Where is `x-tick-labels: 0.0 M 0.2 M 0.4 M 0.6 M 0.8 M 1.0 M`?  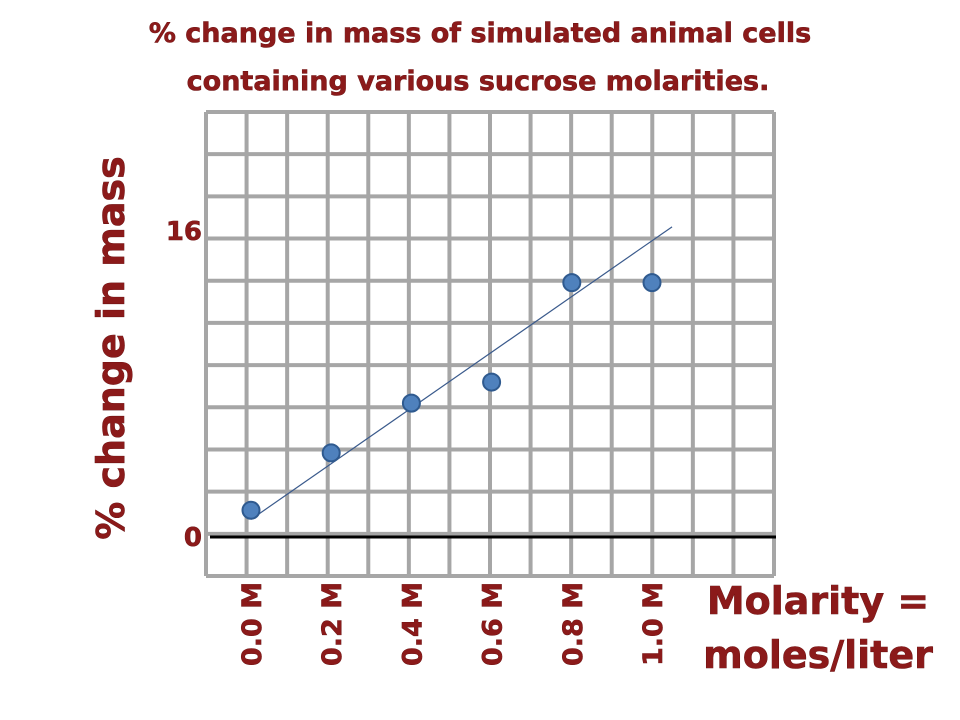
x-tick-labels: 0.0 M 0.2 M 0.4 M 0.6 M 0.8 M 1.0 M is located at coordinates (453, 624).